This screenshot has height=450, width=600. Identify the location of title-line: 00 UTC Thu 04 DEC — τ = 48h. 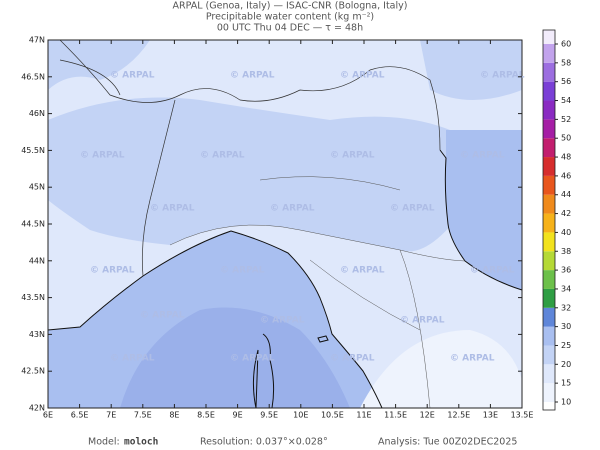
(290, 28).